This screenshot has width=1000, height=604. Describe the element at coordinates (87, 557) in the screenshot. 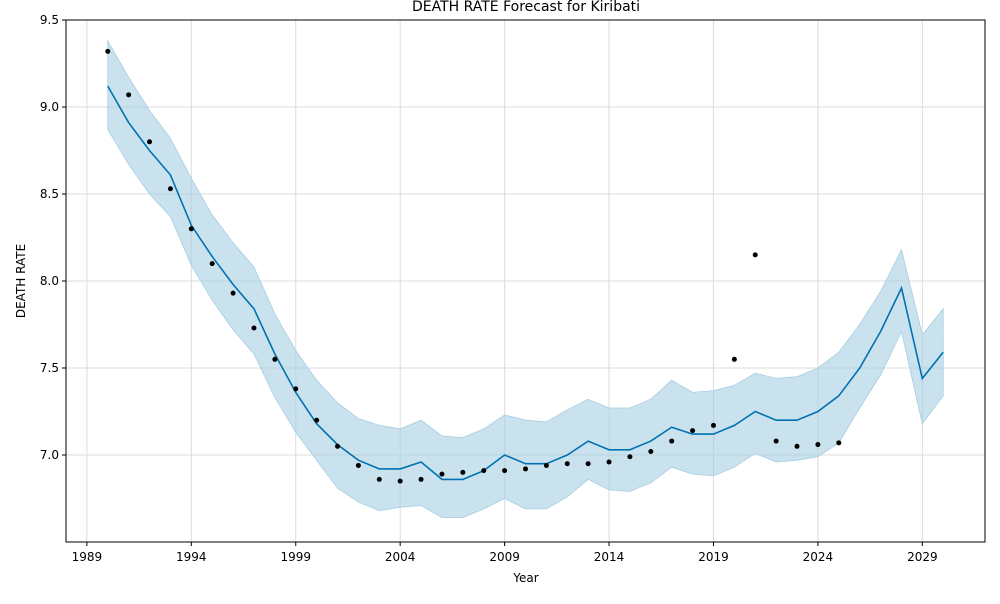

I see `x-tick-label: 1989` at that location.